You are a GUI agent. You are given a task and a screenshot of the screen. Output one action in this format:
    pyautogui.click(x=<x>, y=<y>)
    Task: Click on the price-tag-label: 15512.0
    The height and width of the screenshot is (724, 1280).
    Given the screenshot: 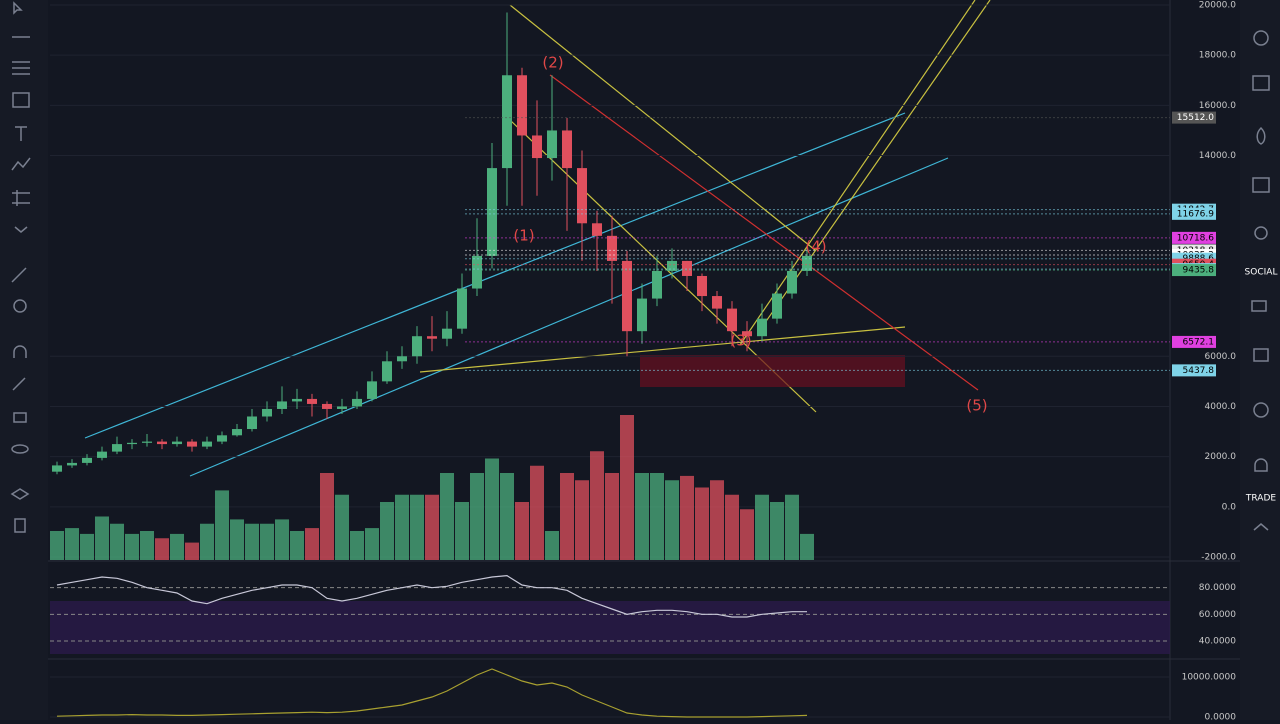 What is the action you would take?
    pyautogui.click(x=1195, y=118)
    